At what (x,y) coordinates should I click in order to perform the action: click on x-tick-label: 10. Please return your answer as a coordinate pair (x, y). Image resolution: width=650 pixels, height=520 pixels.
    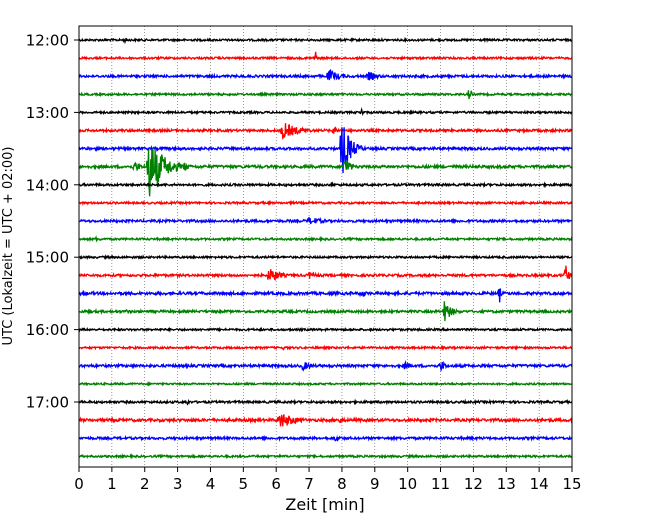
    Looking at the image, I should click on (407, 484).